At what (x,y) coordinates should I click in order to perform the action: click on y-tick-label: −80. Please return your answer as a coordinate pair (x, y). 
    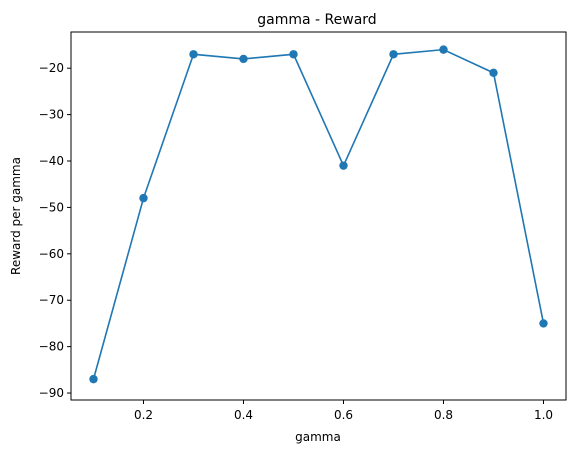
    Looking at the image, I should click on (51, 347).